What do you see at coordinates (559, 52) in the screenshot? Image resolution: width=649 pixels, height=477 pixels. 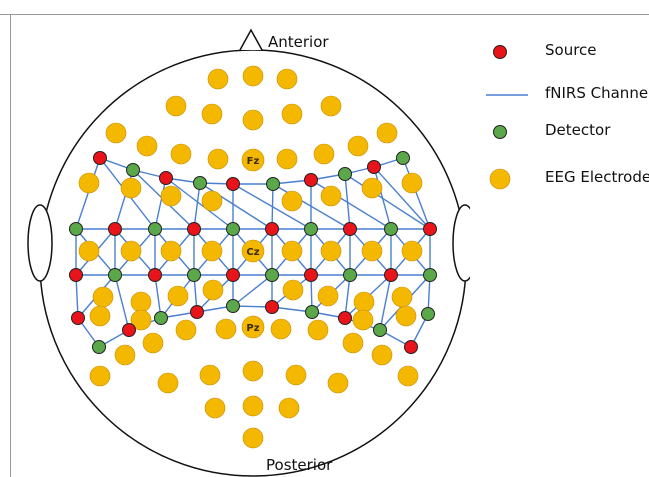 I see `legend-item-source: Source` at bounding box center [559, 52].